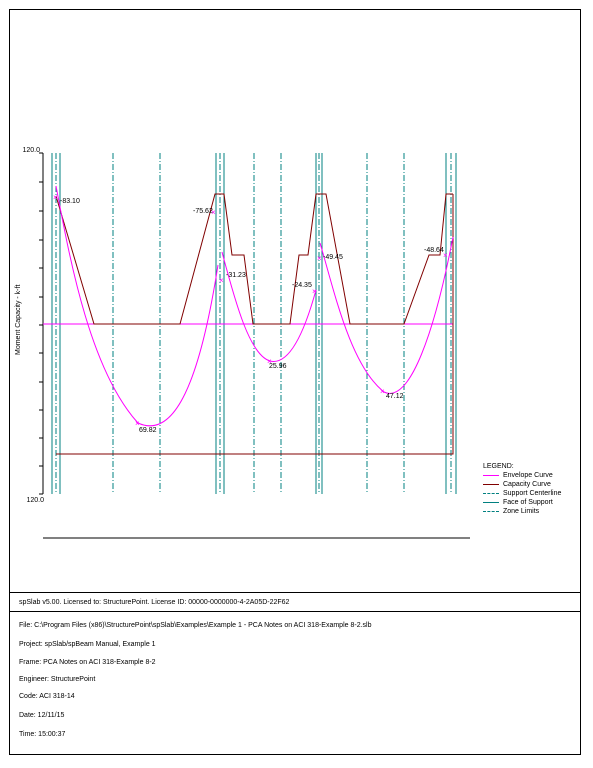 The height and width of the screenshot is (768, 593). Describe the element at coordinates (42, 734) in the screenshot. I see `time-stamp: Time: 15:00:37` at that location.